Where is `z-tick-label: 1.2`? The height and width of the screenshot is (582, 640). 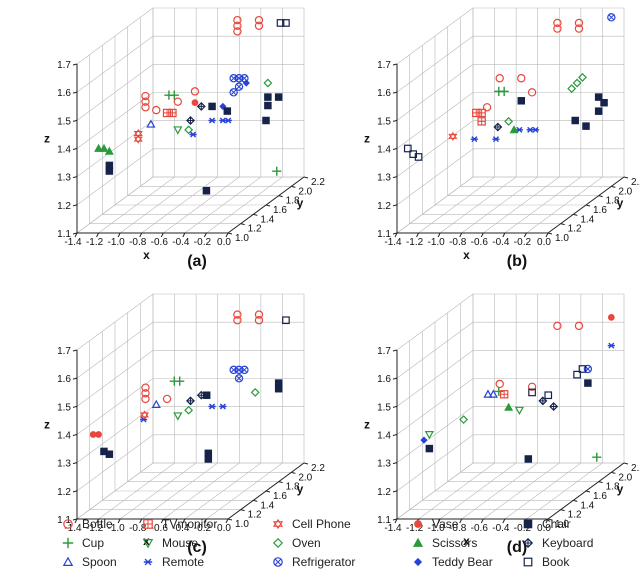
z-tick-label: 1.2 is located at coordinates (384, 492).